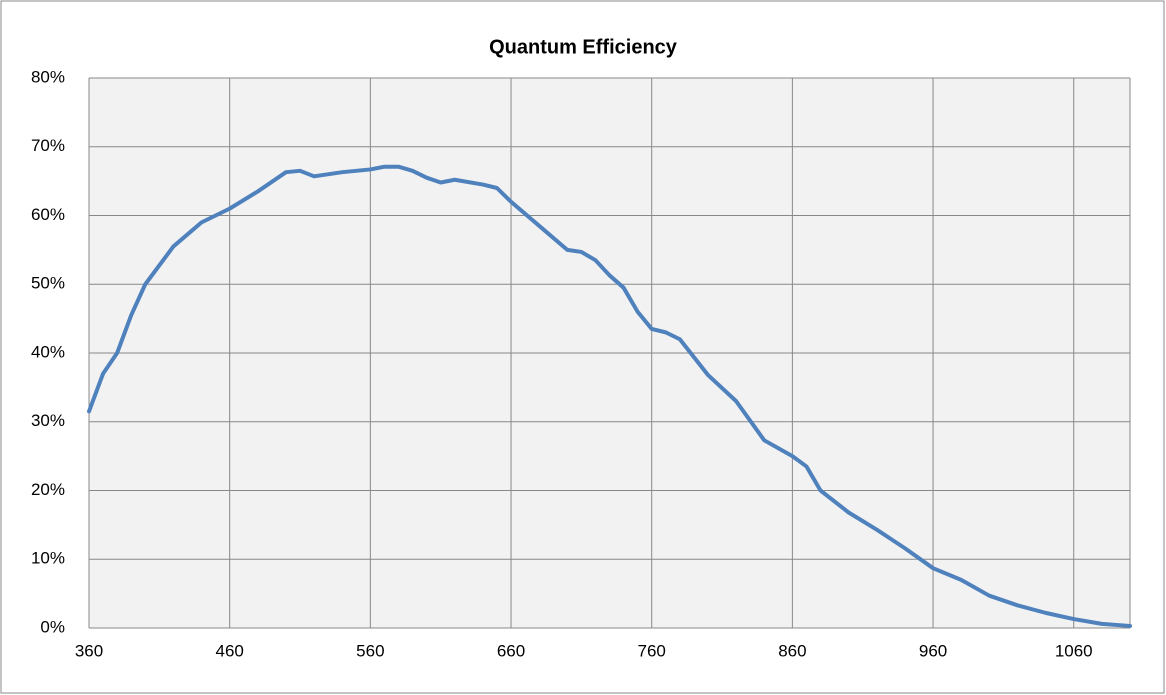 The image size is (1166, 695). I want to click on y-tick-label: 40%, so click(48, 351).